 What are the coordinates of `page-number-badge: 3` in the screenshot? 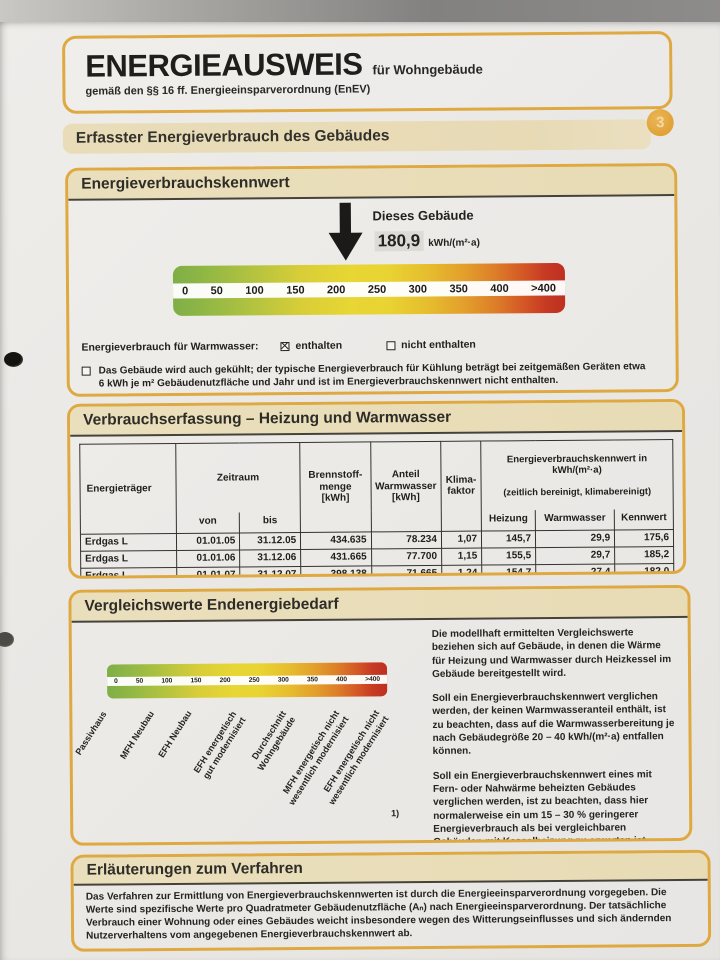 It's located at (660, 123).